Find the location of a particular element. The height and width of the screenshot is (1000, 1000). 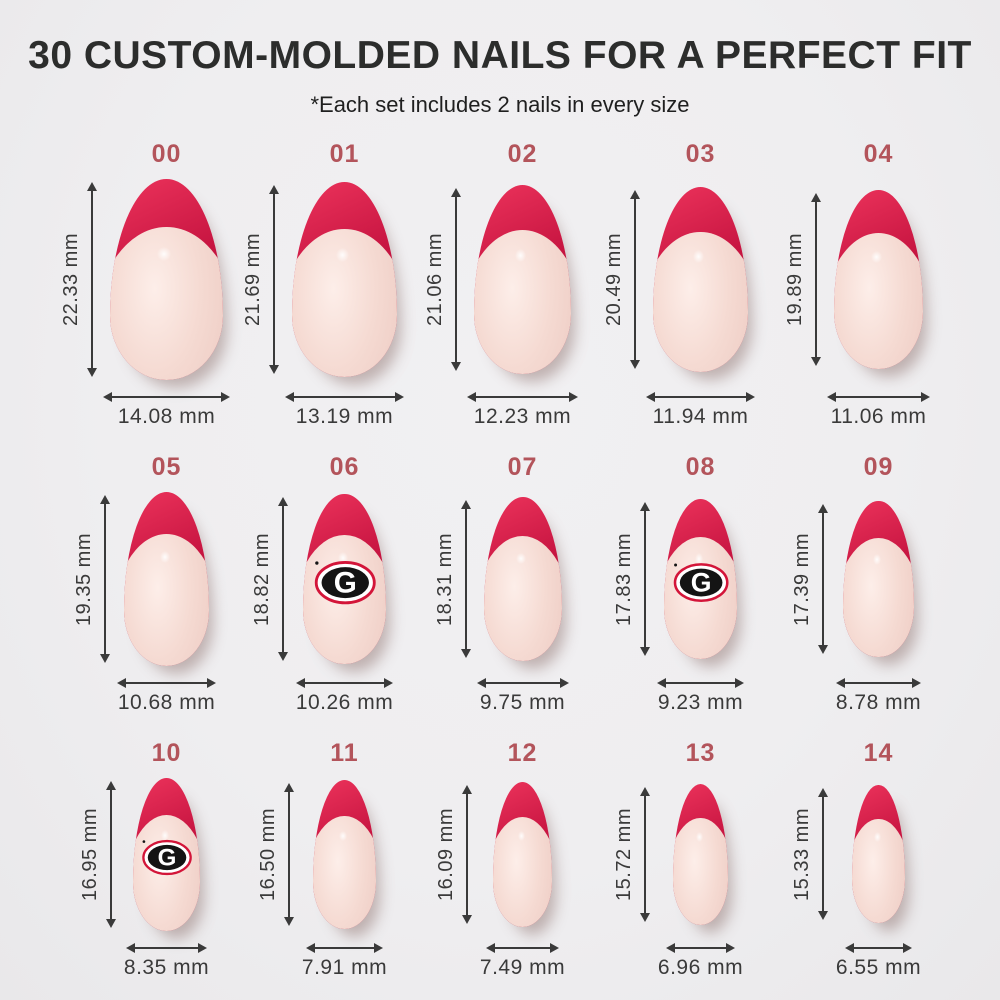

nail-figure: 05 19.35 mm 10.68 mm is located at coordinates (144, 584).